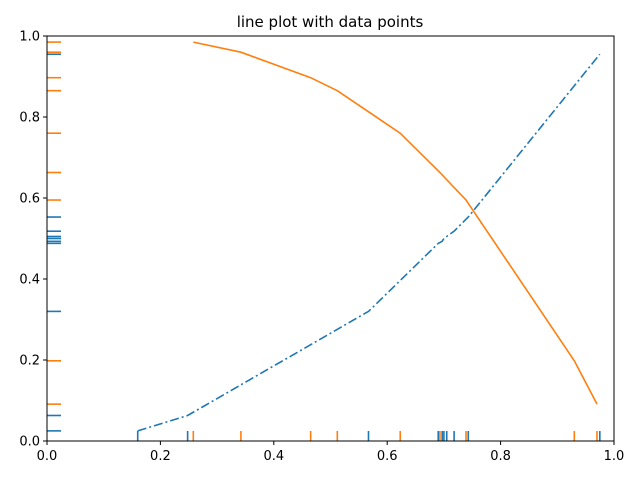  Describe the element at coordinates (29, 37) in the screenshot. I see `y-tick-label: 1.0` at that location.